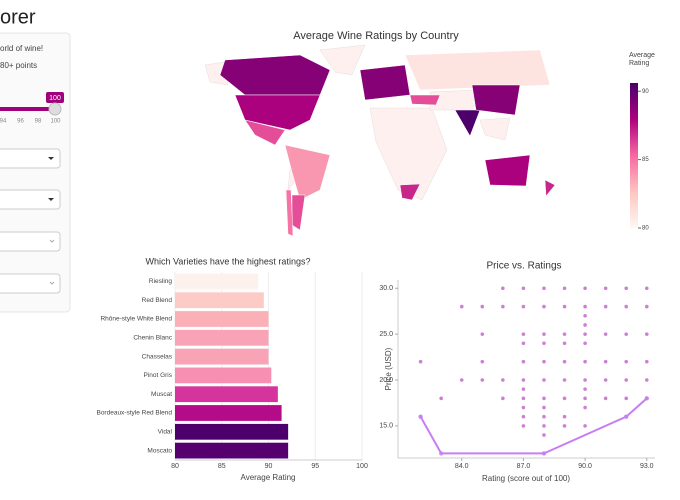 The height and width of the screenshot is (500, 680). Describe the element at coordinates (55, 98) in the screenshot. I see `slider-value: 100` at that location.